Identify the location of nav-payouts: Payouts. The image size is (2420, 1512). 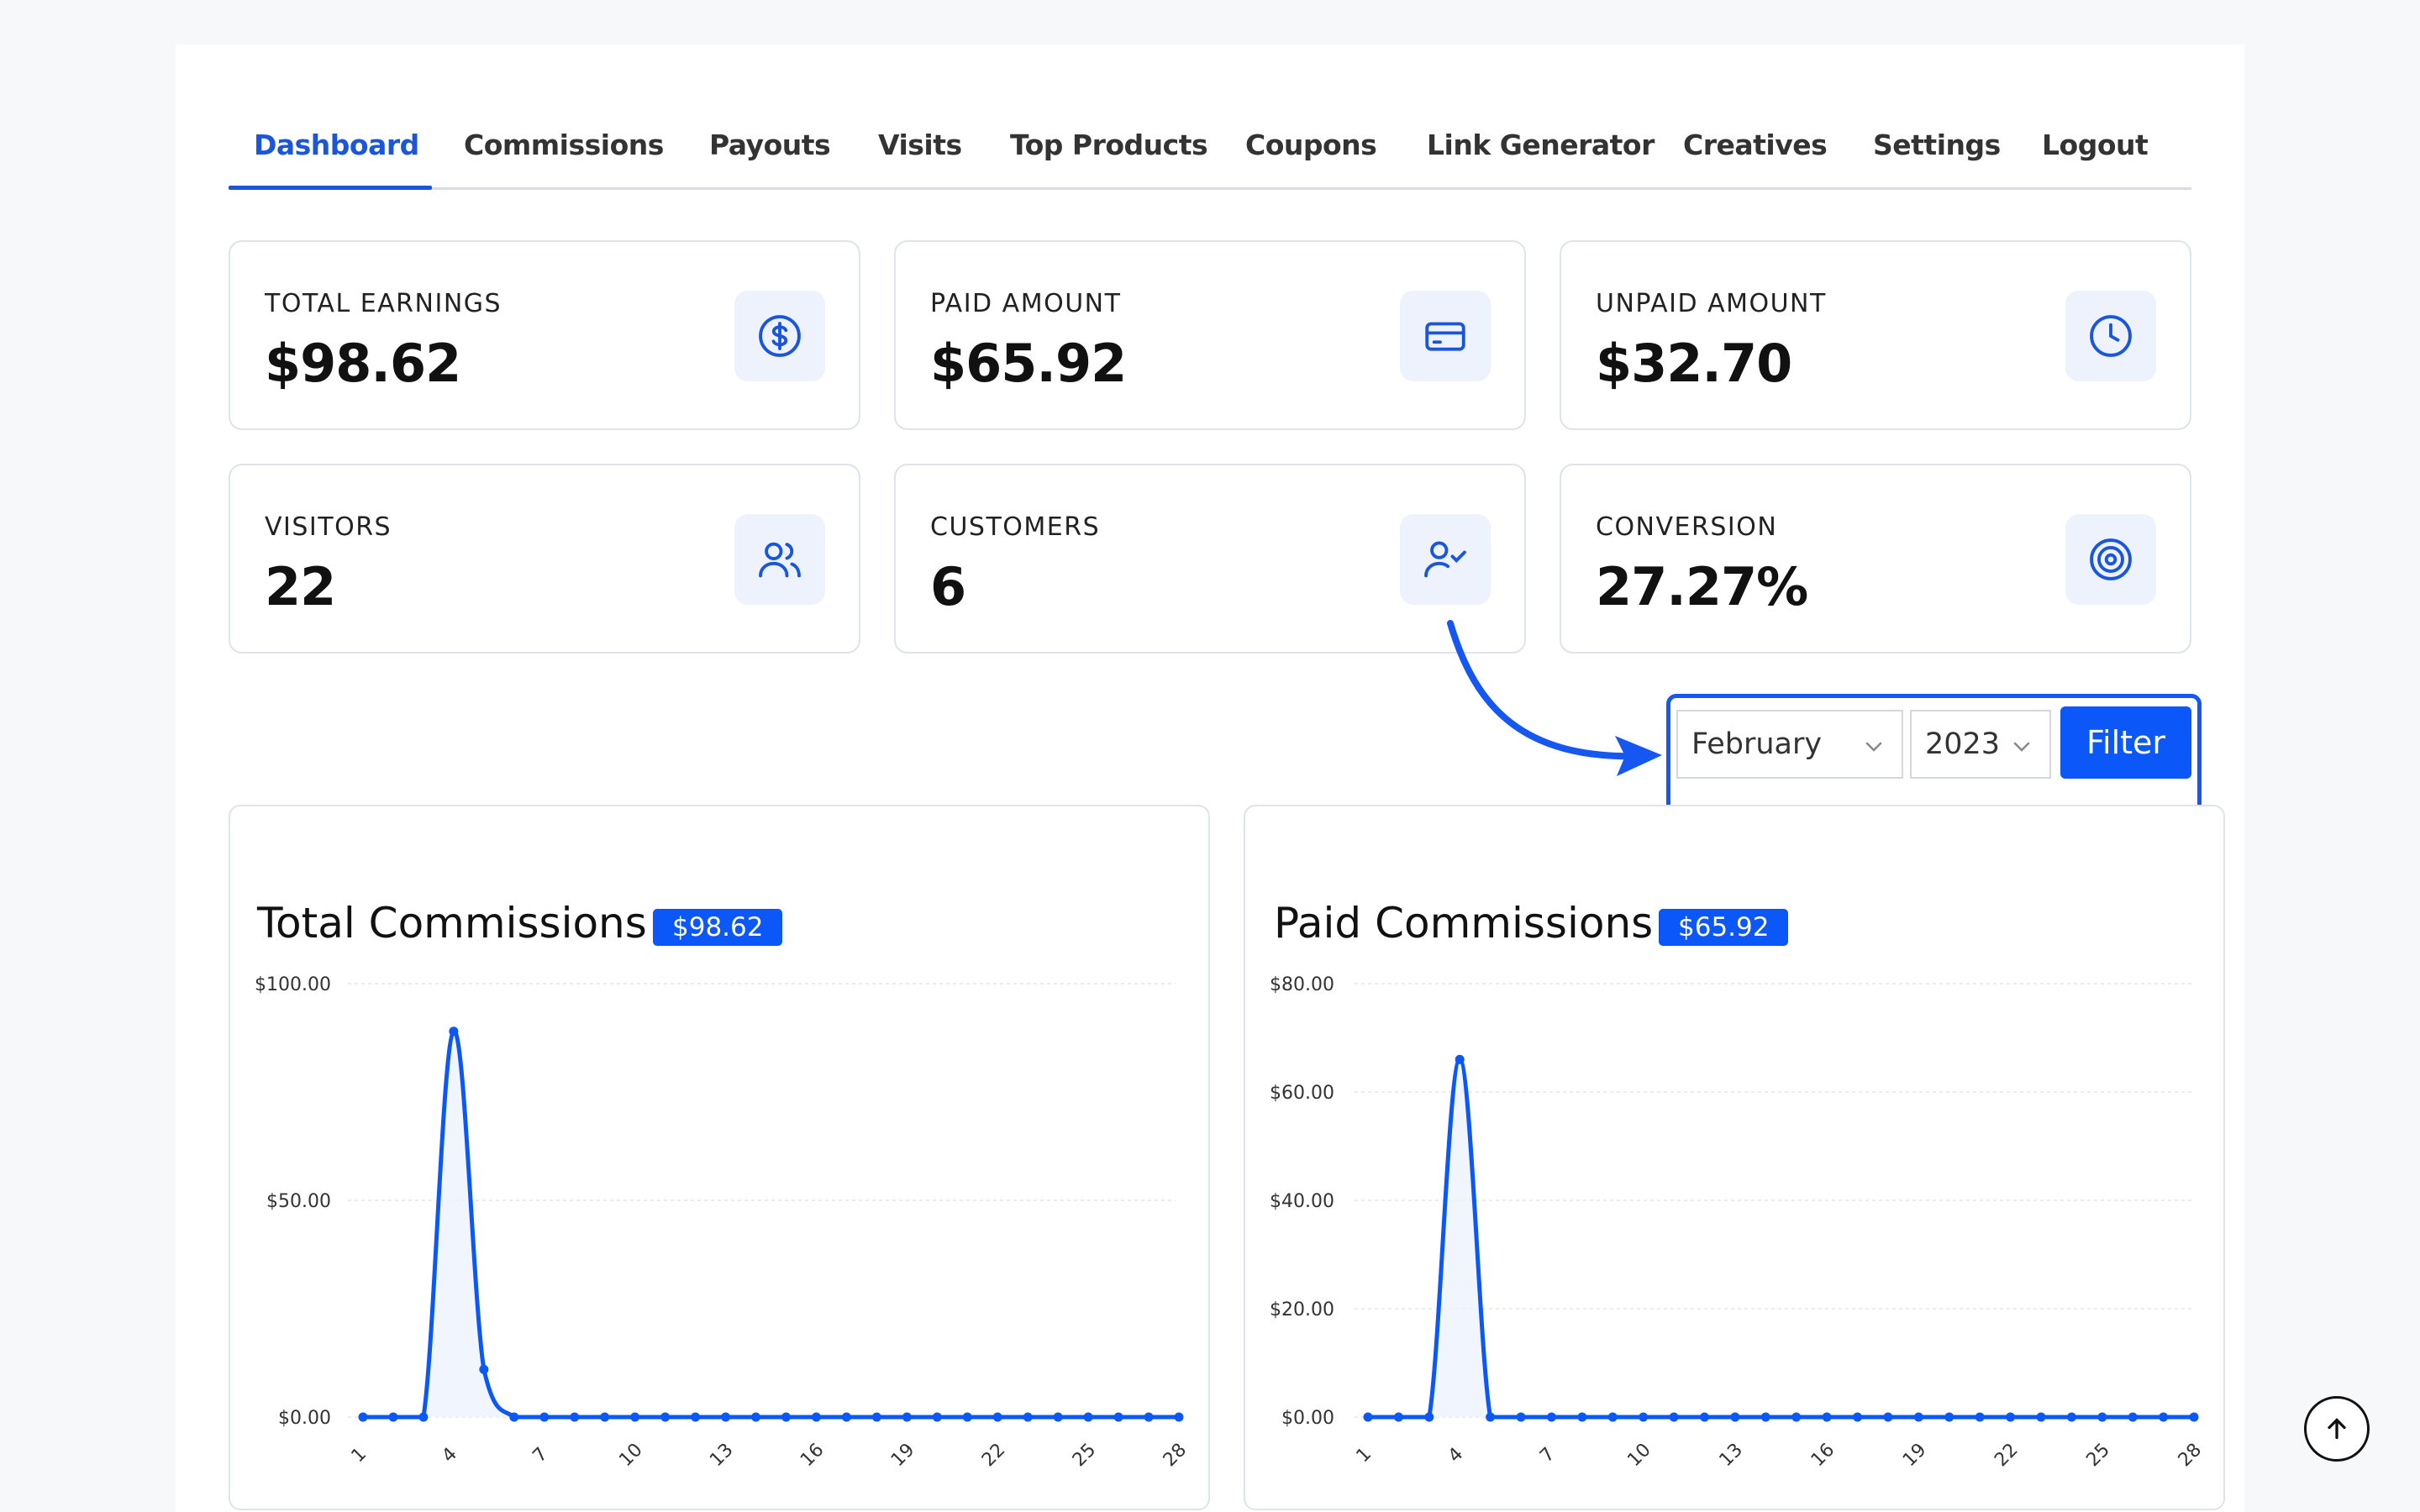
(770, 145).